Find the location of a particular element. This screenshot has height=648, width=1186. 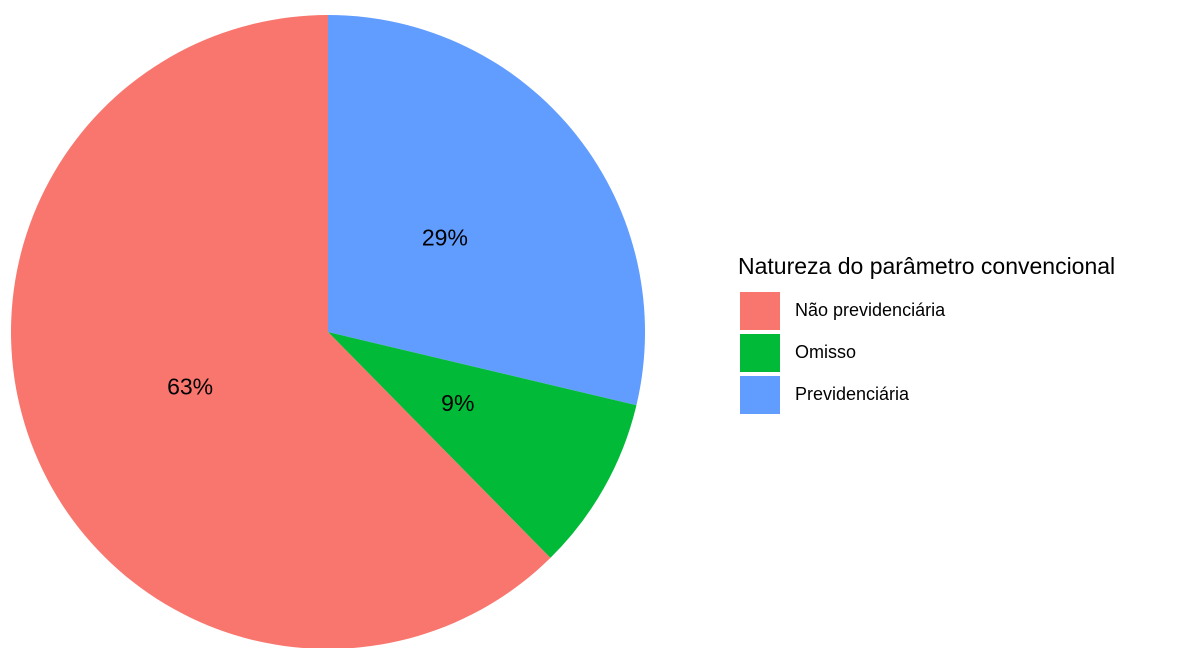

legend-label: Previdenciária is located at coordinates (852, 394).